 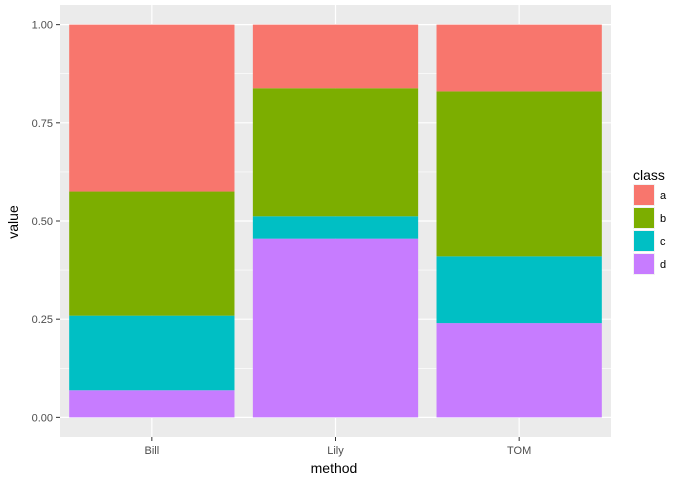 What do you see at coordinates (42, 26) in the screenshot?
I see `y-tick-label: 1.00` at bounding box center [42, 26].